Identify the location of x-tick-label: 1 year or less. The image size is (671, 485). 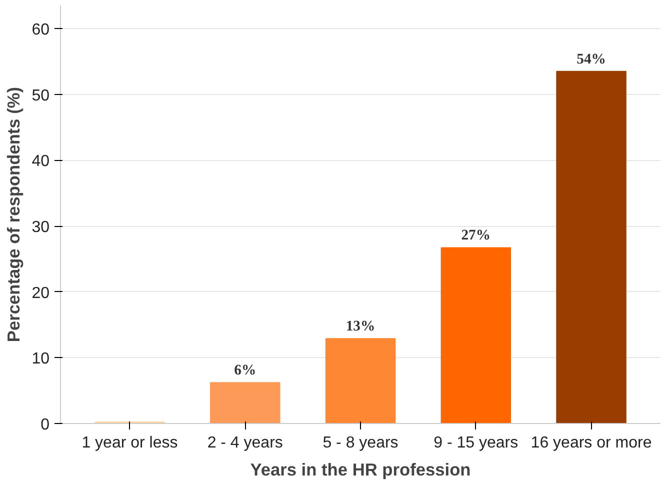
(130, 443).